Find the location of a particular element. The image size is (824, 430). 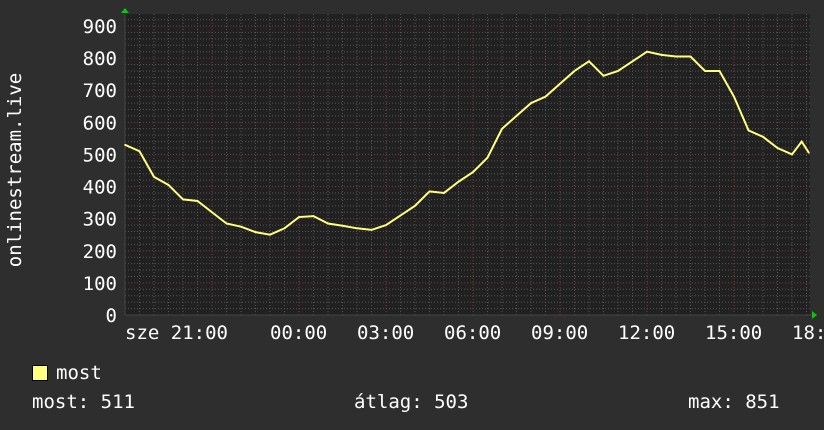

stat-max: max: 851 is located at coordinates (734, 402).